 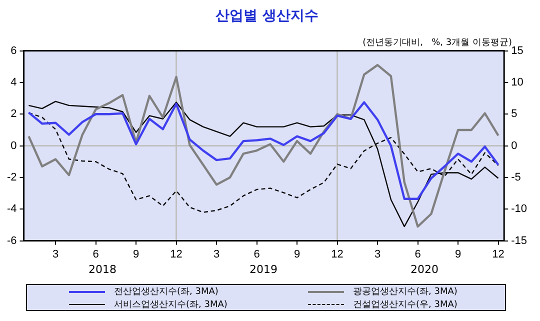 I want to click on legend-label: 서비스업생산지수(좌, 3MA), so click(x=171, y=305).